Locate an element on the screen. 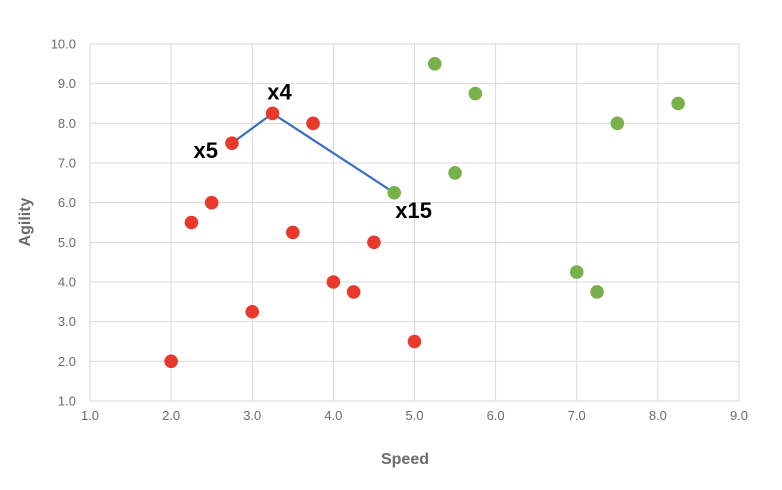  annotation-label: x4 is located at coordinates (279, 91).